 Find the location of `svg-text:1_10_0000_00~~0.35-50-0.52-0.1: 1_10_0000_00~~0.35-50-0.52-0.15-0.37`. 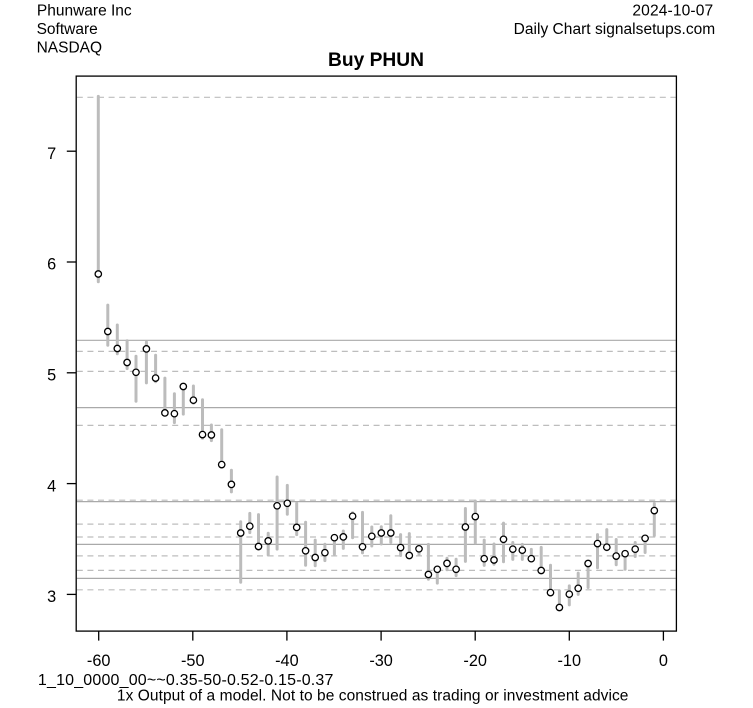

svg-text:1_10_0000_00~~0.35-50-0.52-0.1: 1_10_0000_00~~0.35-50-0.52-0.15-0.37 is located at coordinates (186, 680).